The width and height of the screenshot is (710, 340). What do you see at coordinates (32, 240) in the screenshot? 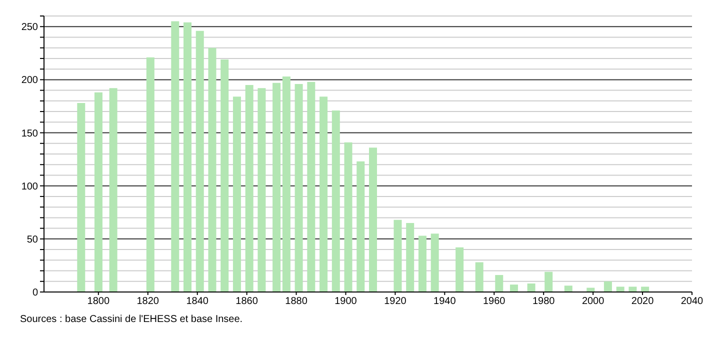
I see `y-tick-label: 50` at bounding box center [32, 240].